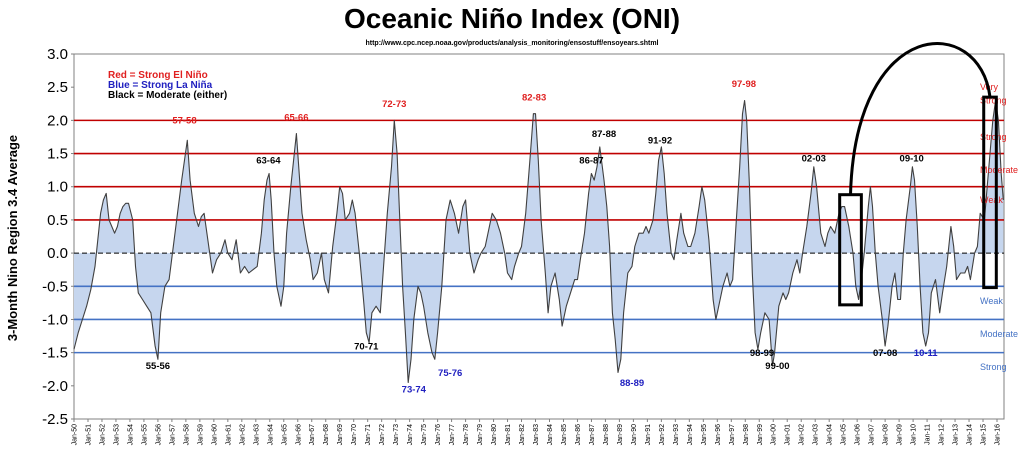  What do you see at coordinates (452, 435) in the screenshot?
I see `x-tick-label: Jan-77` at bounding box center [452, 435].